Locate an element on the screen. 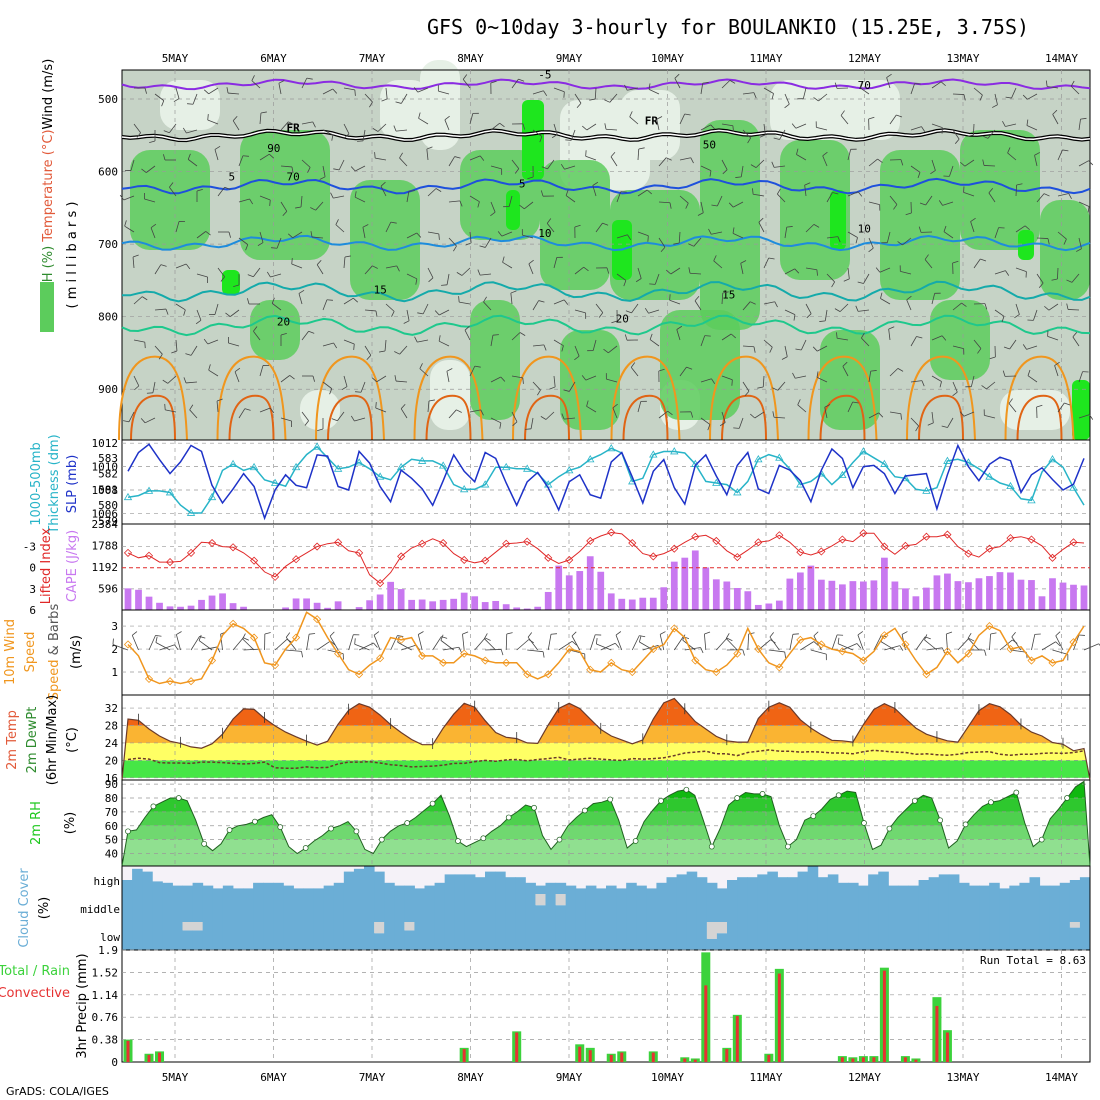  isotherm-label: 15 is located at coordinates (728, 295).